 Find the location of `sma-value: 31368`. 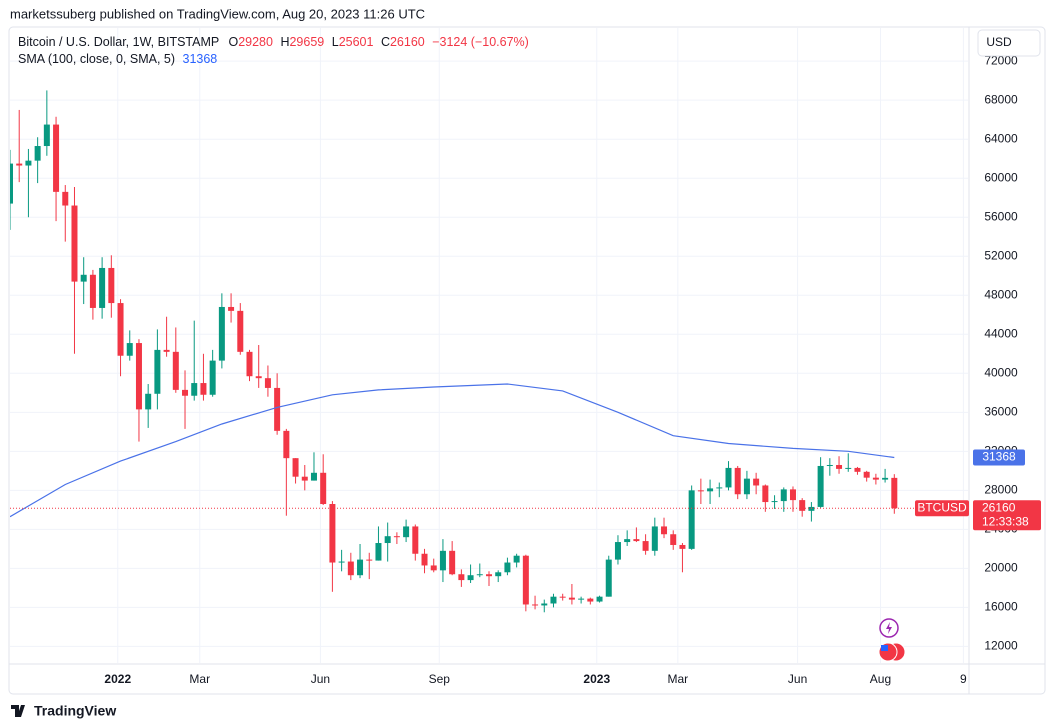

sma-value: 31368 is located at coordinates (200, 59).